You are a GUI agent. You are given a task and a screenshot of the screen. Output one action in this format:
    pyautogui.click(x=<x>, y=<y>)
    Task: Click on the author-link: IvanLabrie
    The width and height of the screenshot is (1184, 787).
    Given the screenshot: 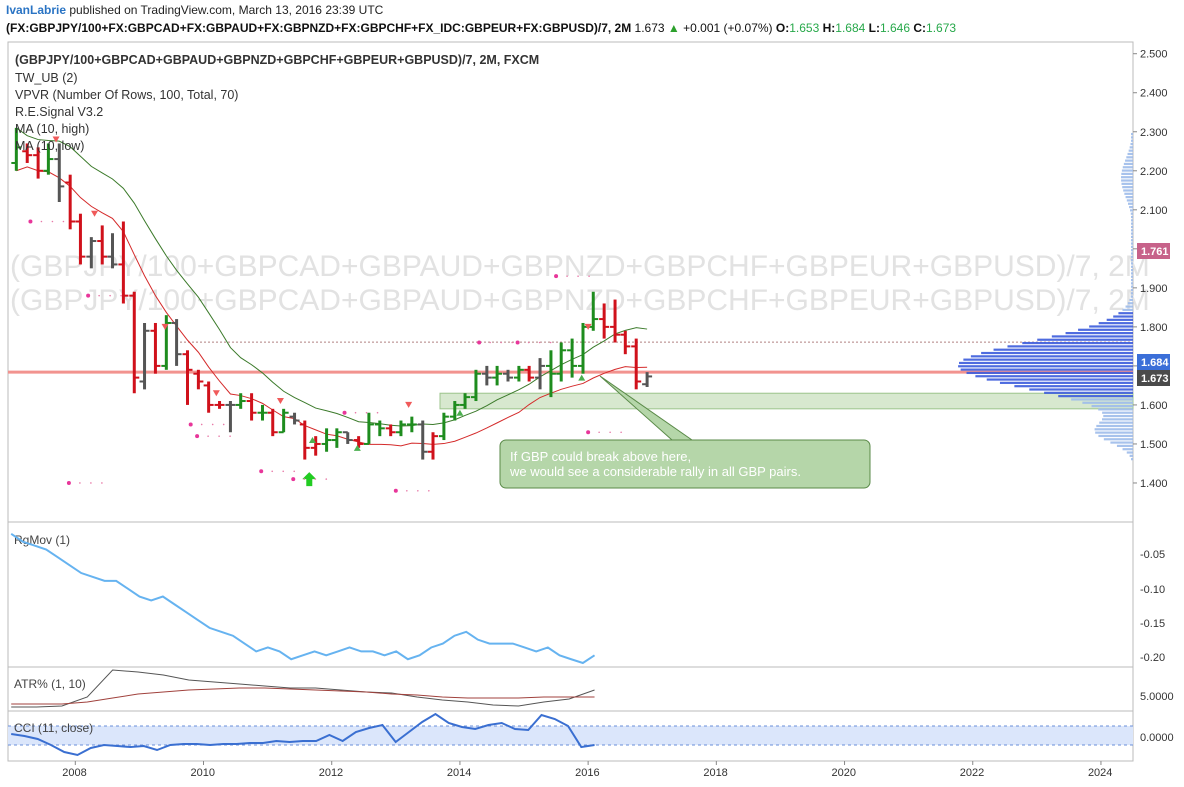 What is the action you would take?
    pyautogui.click(x=36, y=10)
    